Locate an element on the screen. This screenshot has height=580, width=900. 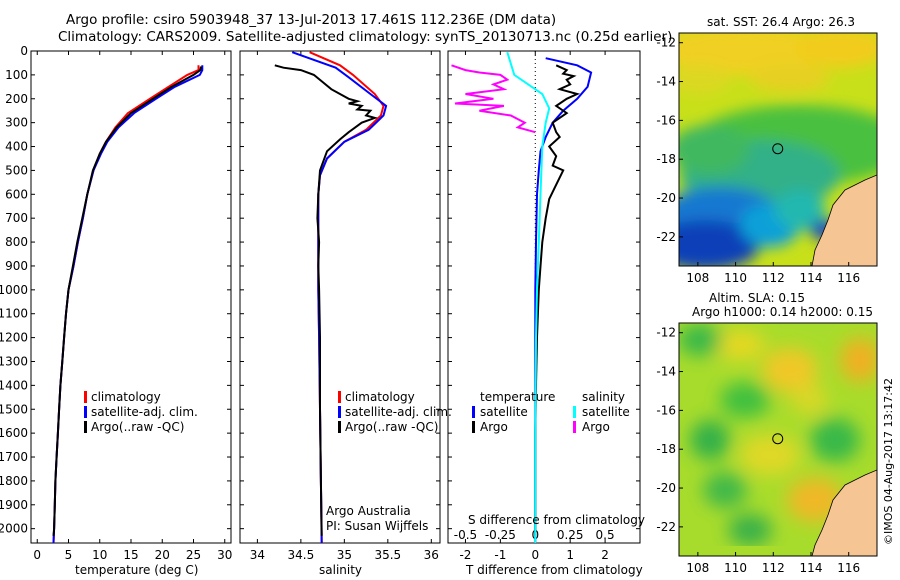
series-salinity-satellite is located at coordinates (528, 297).